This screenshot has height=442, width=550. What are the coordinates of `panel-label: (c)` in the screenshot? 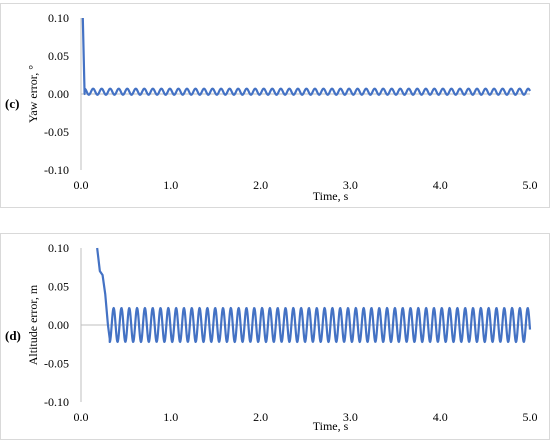 It's located at (12, 103).